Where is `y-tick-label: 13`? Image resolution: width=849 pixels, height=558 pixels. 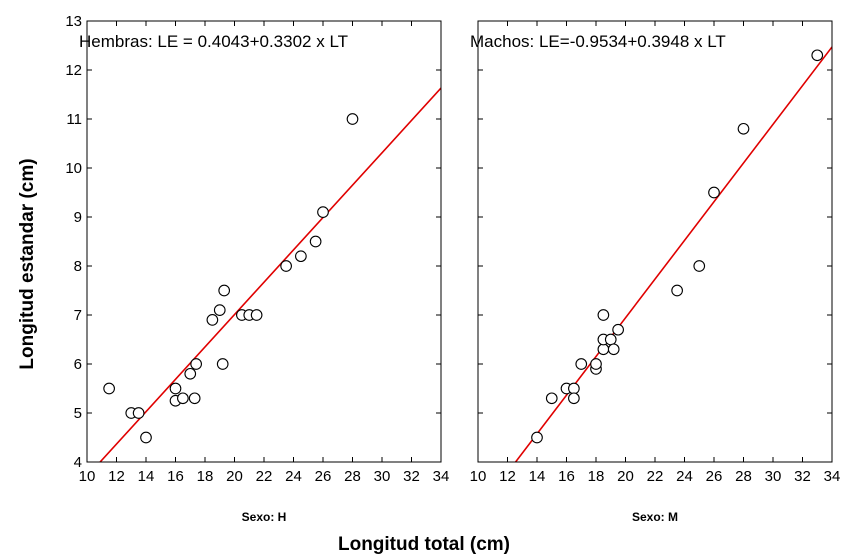
y-tick-label: 13 is located at coordinates (73, 21).